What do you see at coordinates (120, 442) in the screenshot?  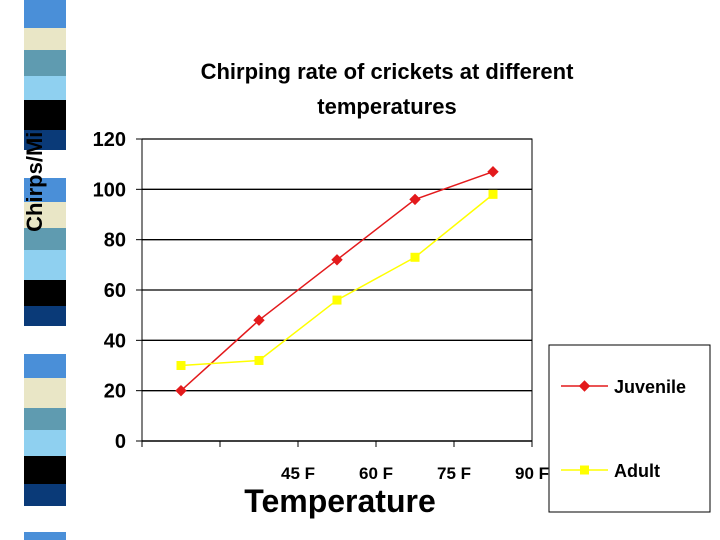 I see `y-tick-label: 0` at bounding box center [120, 442].